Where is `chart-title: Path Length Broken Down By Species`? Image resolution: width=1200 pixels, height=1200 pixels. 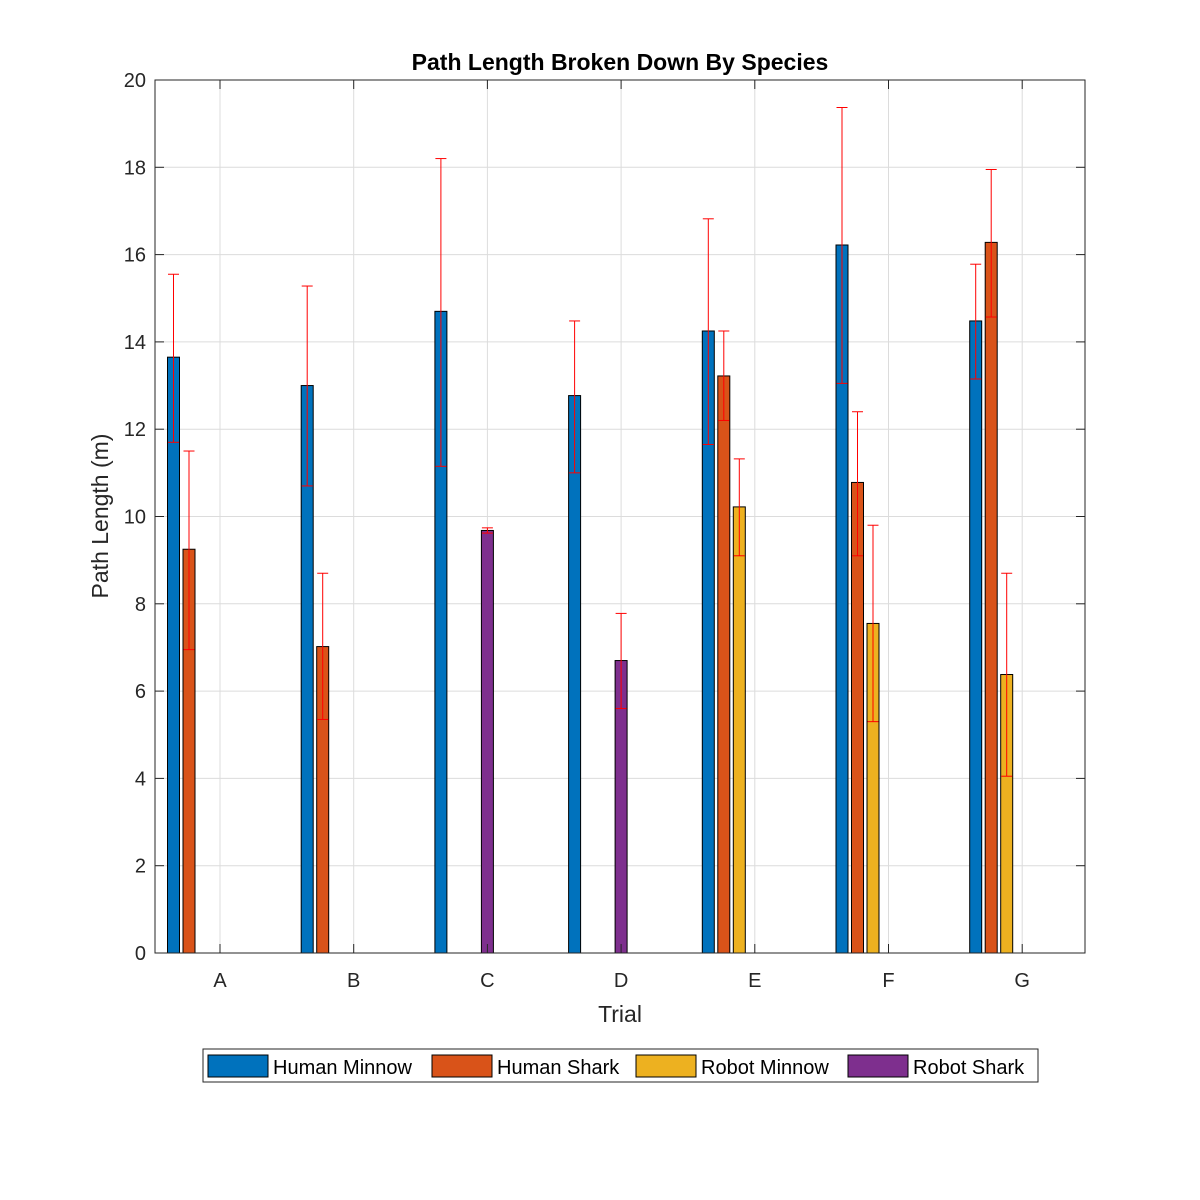 chart-title: Path Length Broken Down By Species is located at coordinates (620, 62).